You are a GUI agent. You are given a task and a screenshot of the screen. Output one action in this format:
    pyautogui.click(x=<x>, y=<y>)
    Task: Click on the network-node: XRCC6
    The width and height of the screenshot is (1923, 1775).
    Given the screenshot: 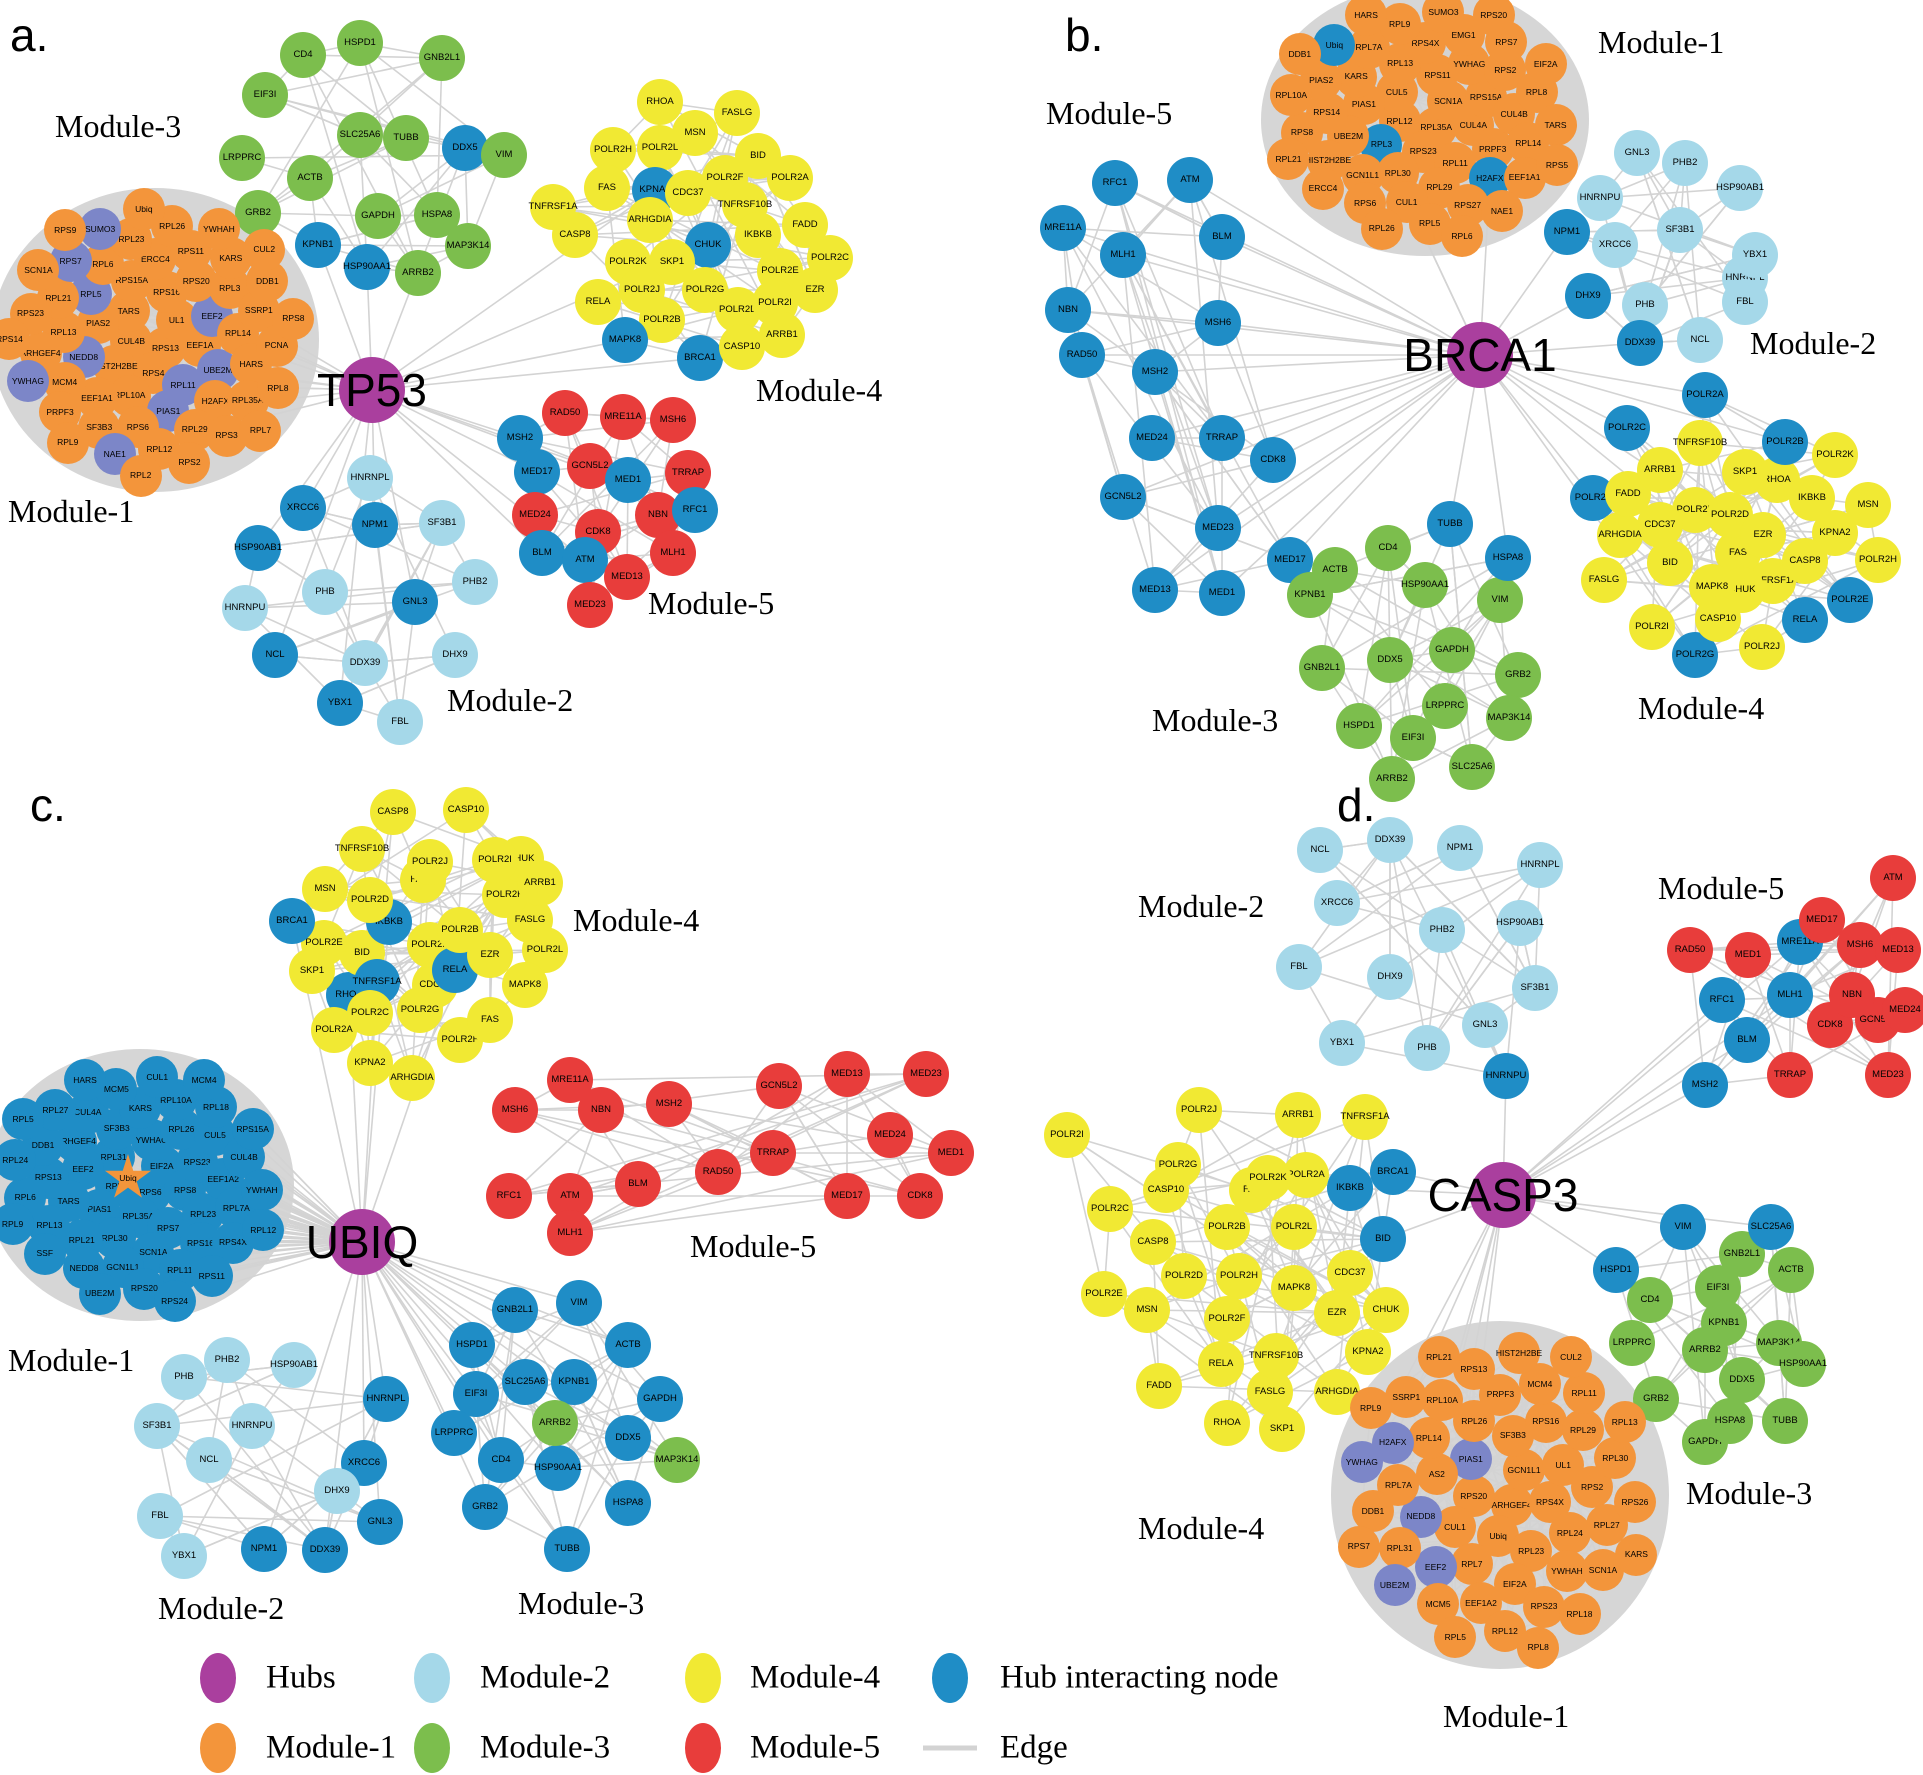 What is the action you would take?
    pyautogui.click(x=1337, y=903)
    